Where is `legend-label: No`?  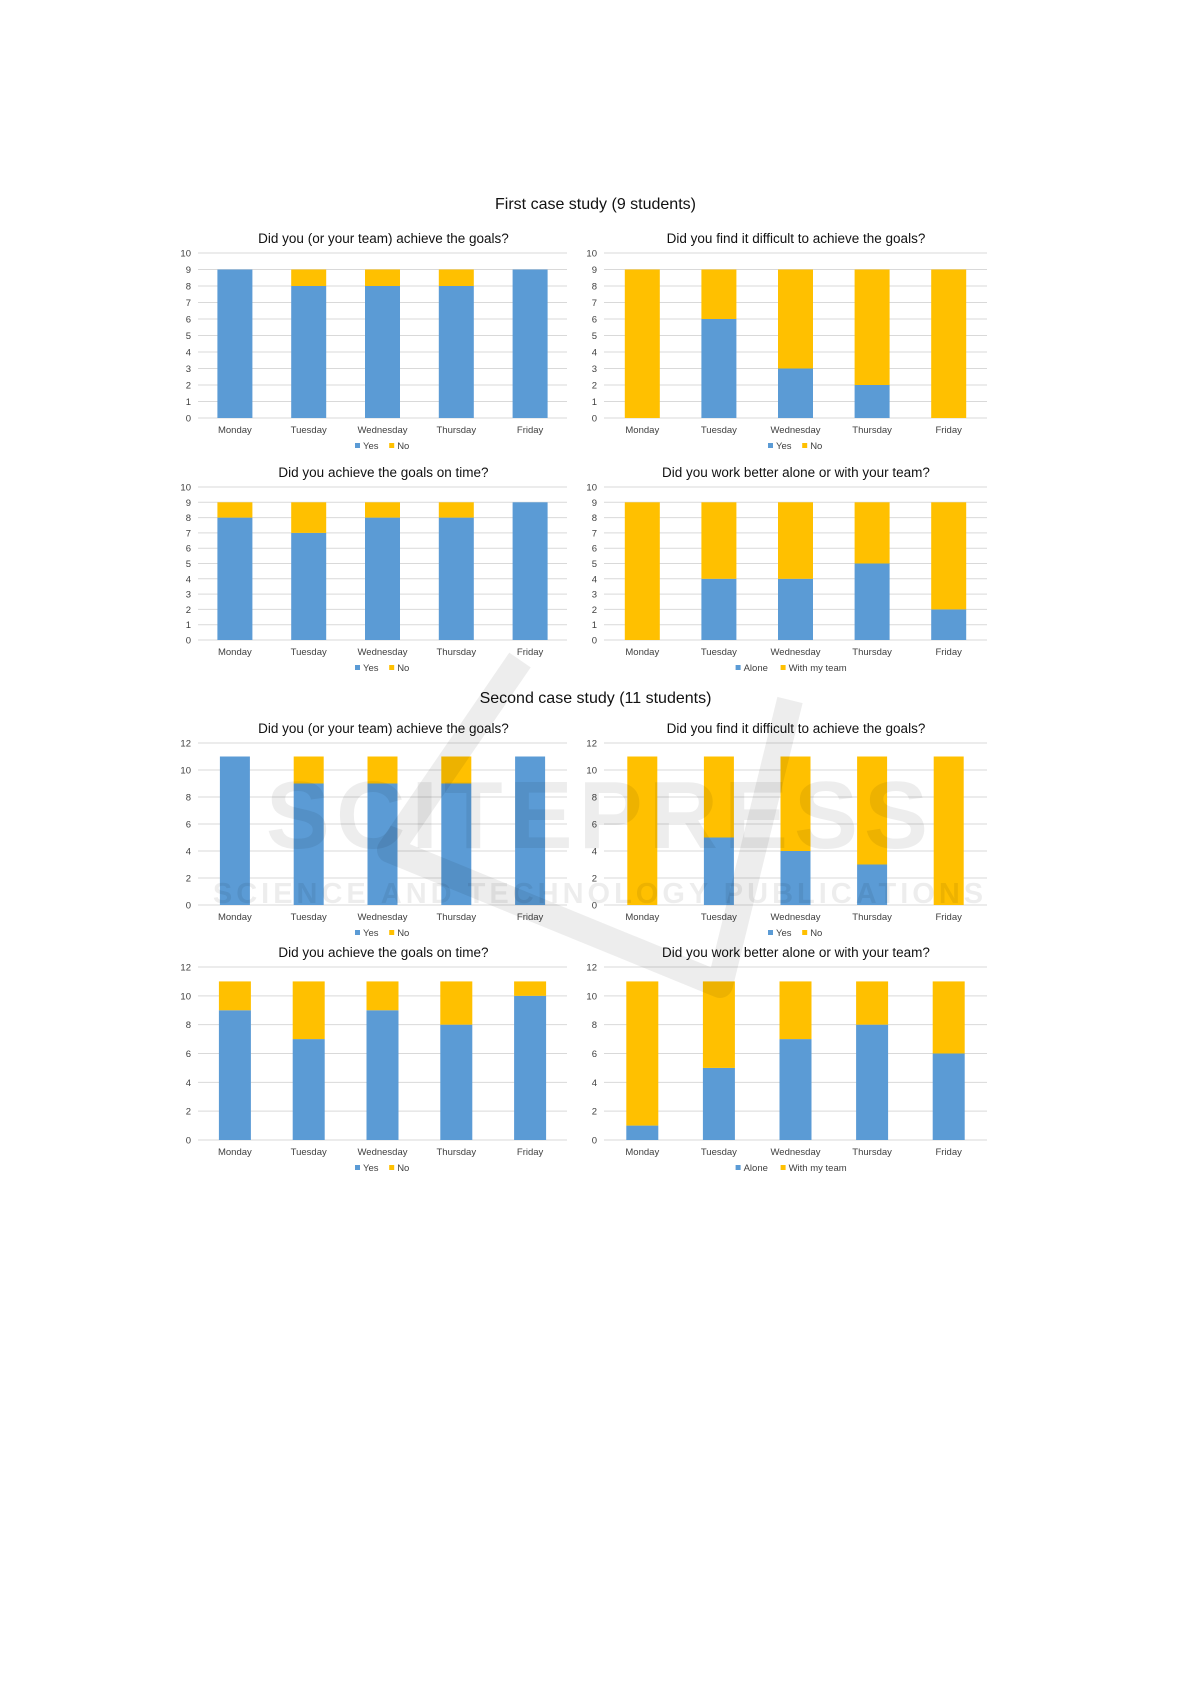
legend-label: No is located at coordinates (403, 446).